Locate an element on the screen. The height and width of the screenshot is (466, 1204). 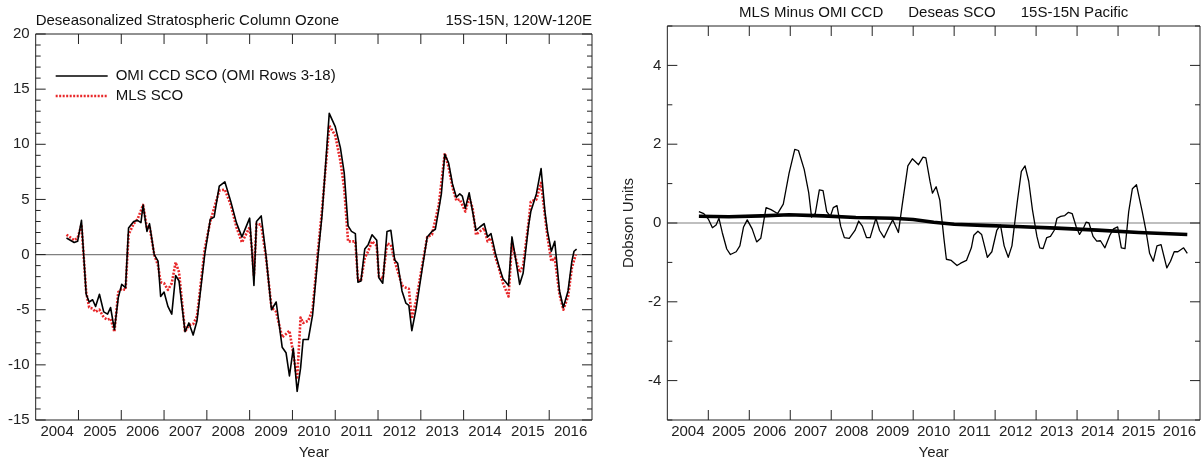
legend-label: MLS SCO is located at coordinates (149, 95).